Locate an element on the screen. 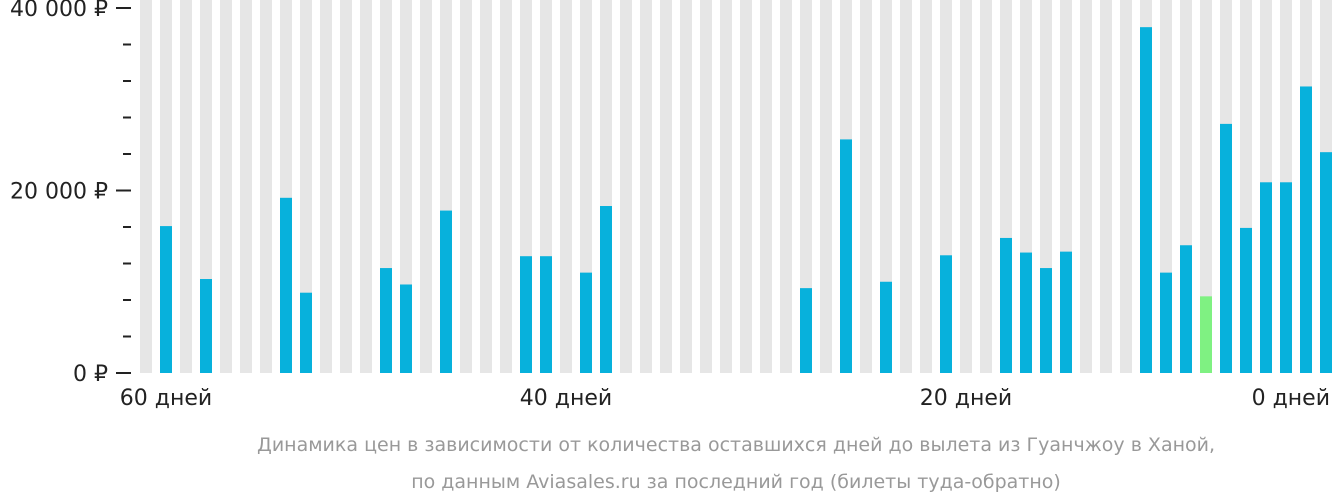 This screenshot has width=1332, height=502. x-tick-label: 0 дней is located at coordinates (1291, 398).